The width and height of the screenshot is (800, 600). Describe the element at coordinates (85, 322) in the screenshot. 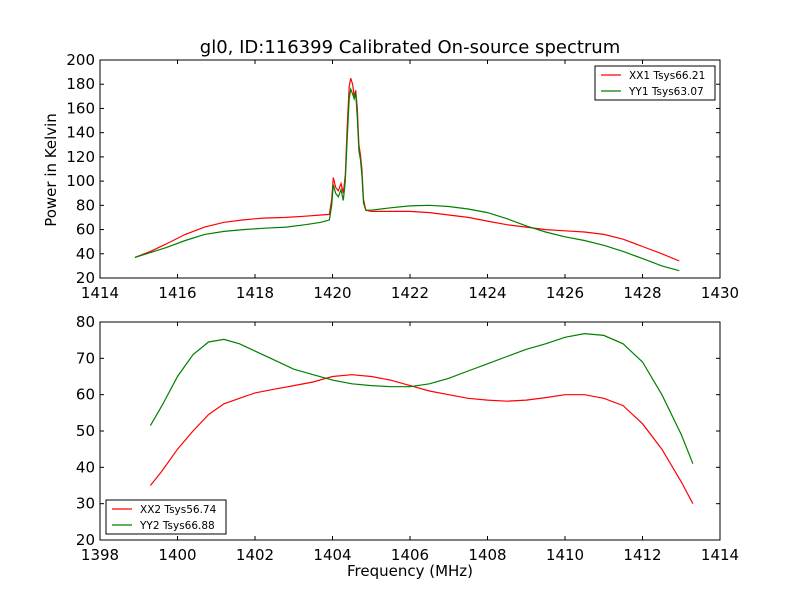

I see `bottom-plot-y-tick-label: 80` at that location.